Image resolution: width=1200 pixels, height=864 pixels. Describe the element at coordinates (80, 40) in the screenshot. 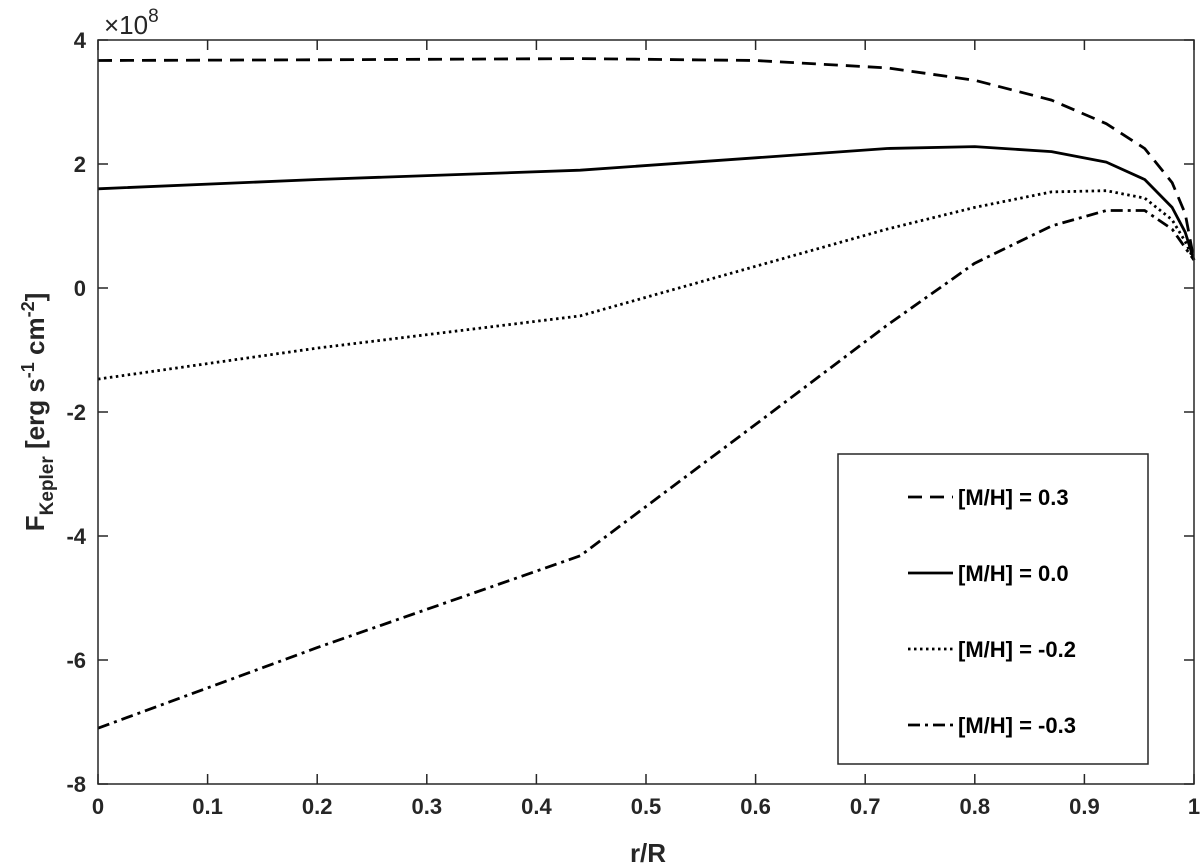

I see `y-tick-label: 4` at that location.